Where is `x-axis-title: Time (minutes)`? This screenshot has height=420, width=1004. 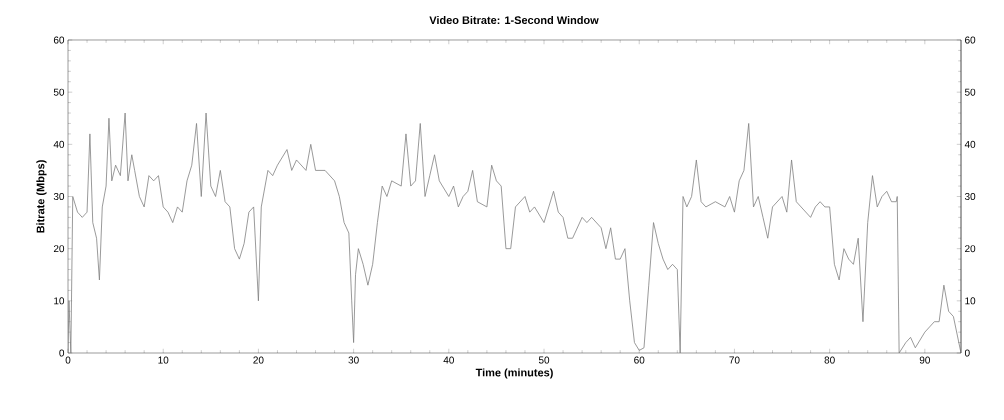 x-axis-title: Time (minutes) is located at coordinates (514, 373).